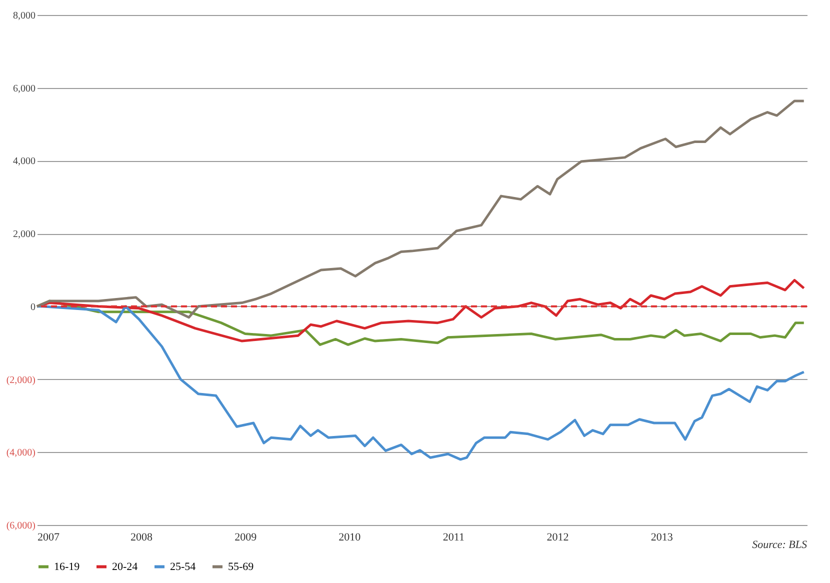  Describe the element at coordinates (246, 538) in the screenshot. I see `x-tick-label: 2009` at that location.